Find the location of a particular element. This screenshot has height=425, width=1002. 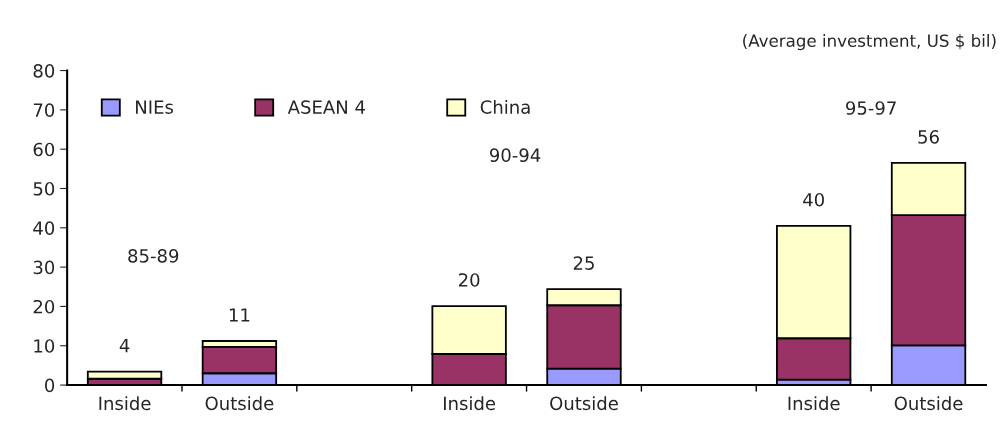

y-tick-label: 20 is located at coordinates (44, 306).